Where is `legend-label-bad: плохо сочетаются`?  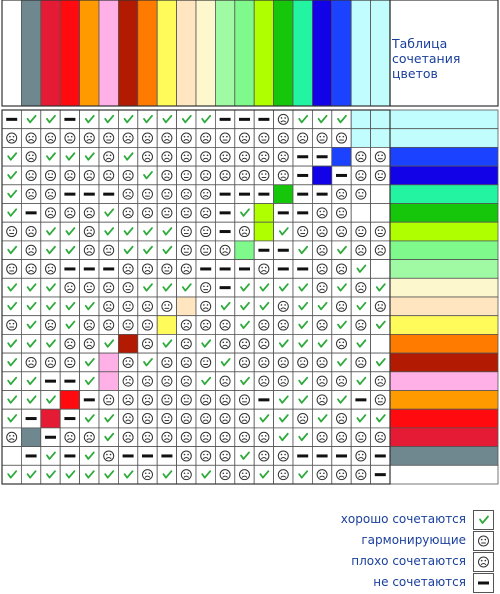 legend-label-bad: плохо сочетаются is located at coordinates (408, 561).